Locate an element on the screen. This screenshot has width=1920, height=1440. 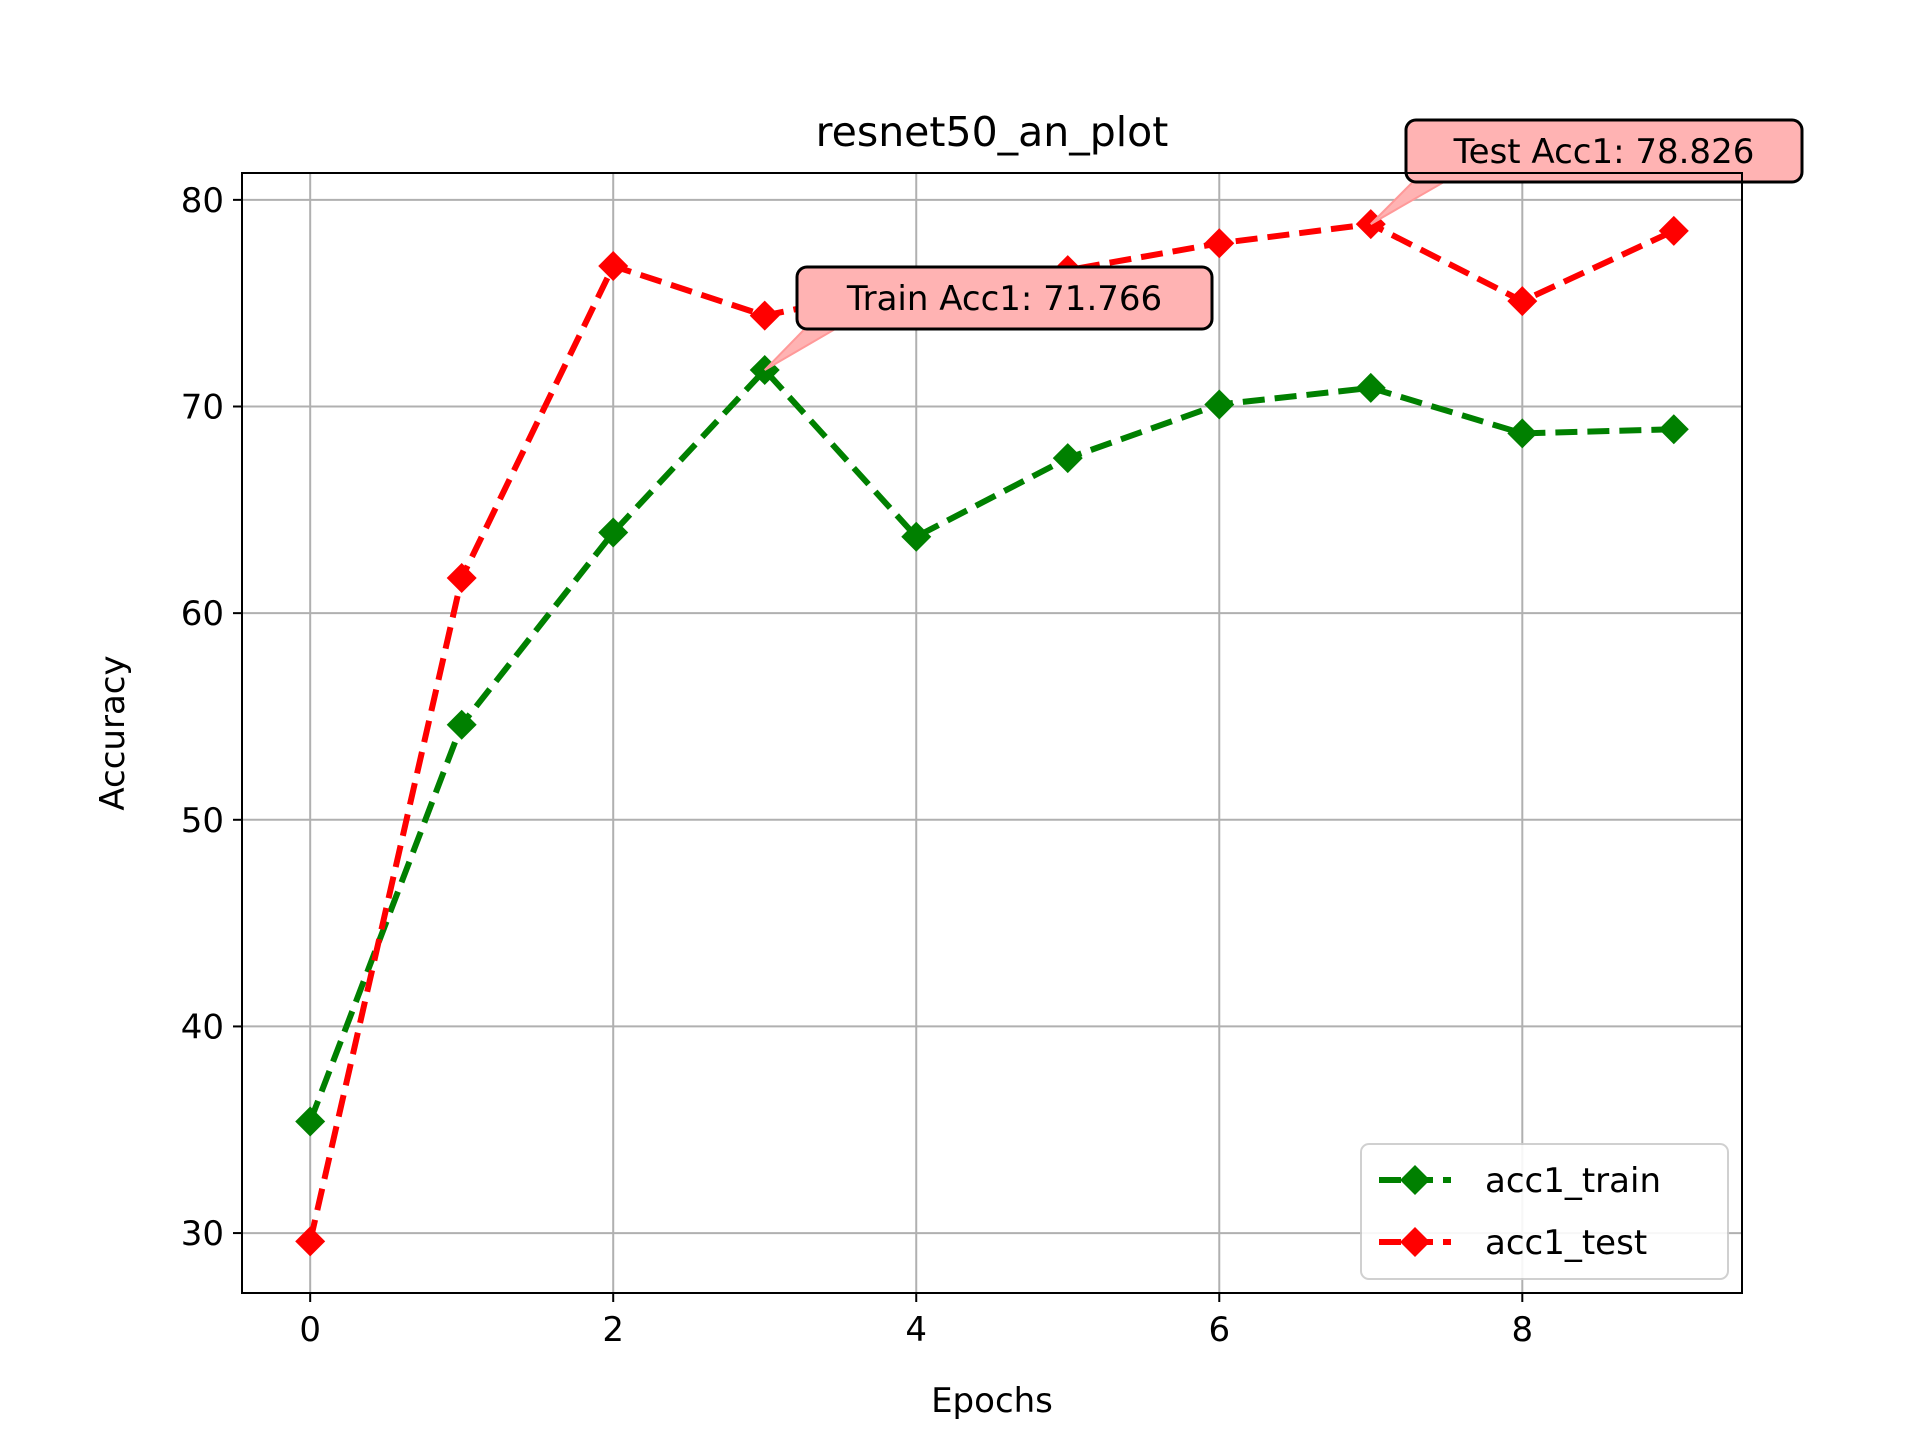
annotation-acc1_test: Test Acc1: 78.826 is located at coordinates (1587, 171).